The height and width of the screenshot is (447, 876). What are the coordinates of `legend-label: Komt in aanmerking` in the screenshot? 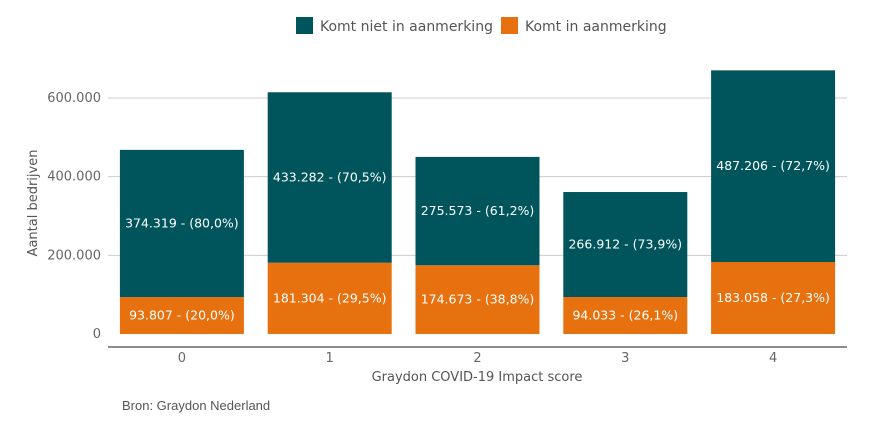 It's located at (596, 27).